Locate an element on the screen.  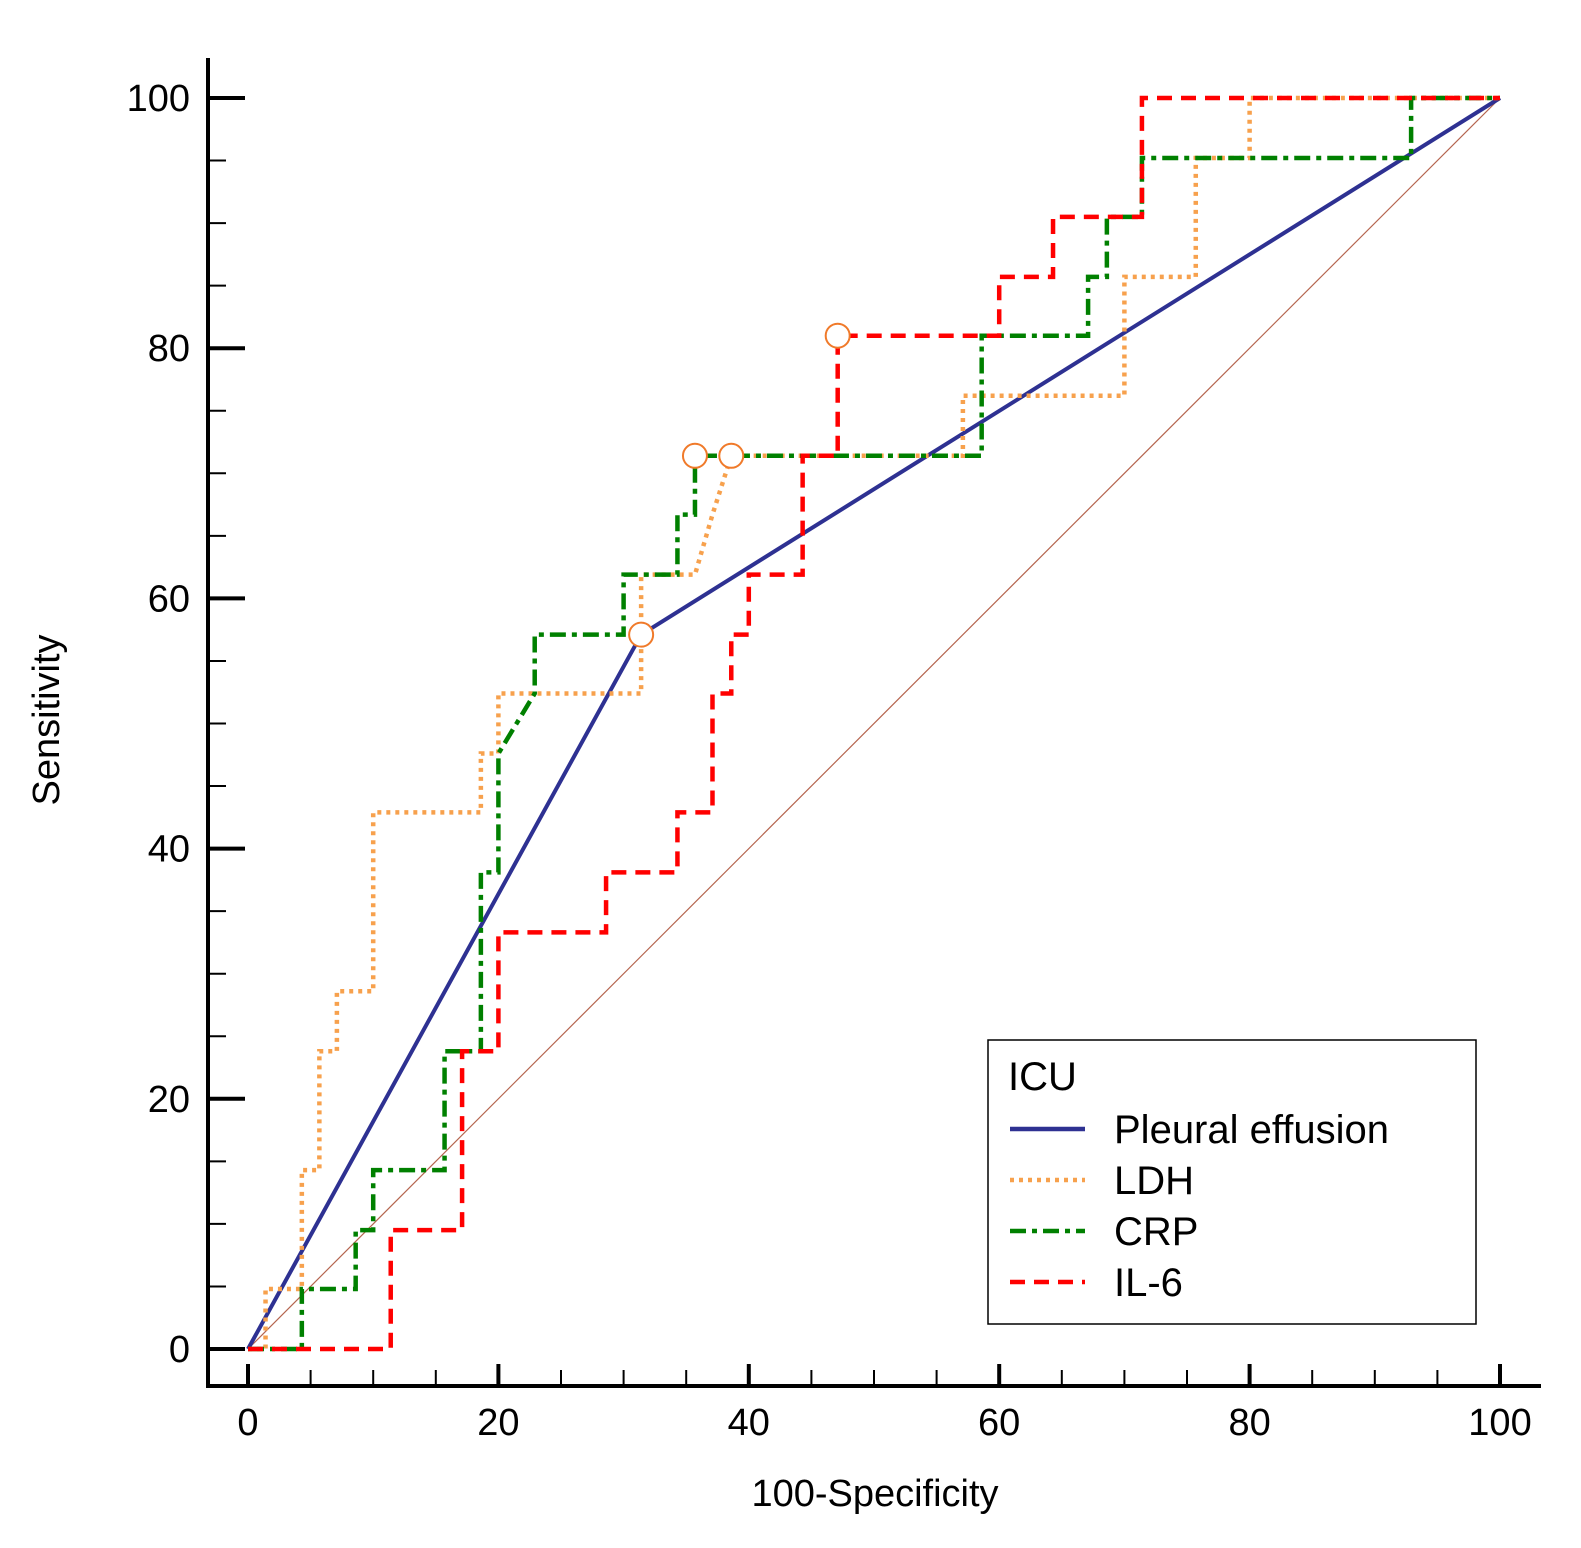
cutoff-marker-crp is located at coordinates (694, 455).